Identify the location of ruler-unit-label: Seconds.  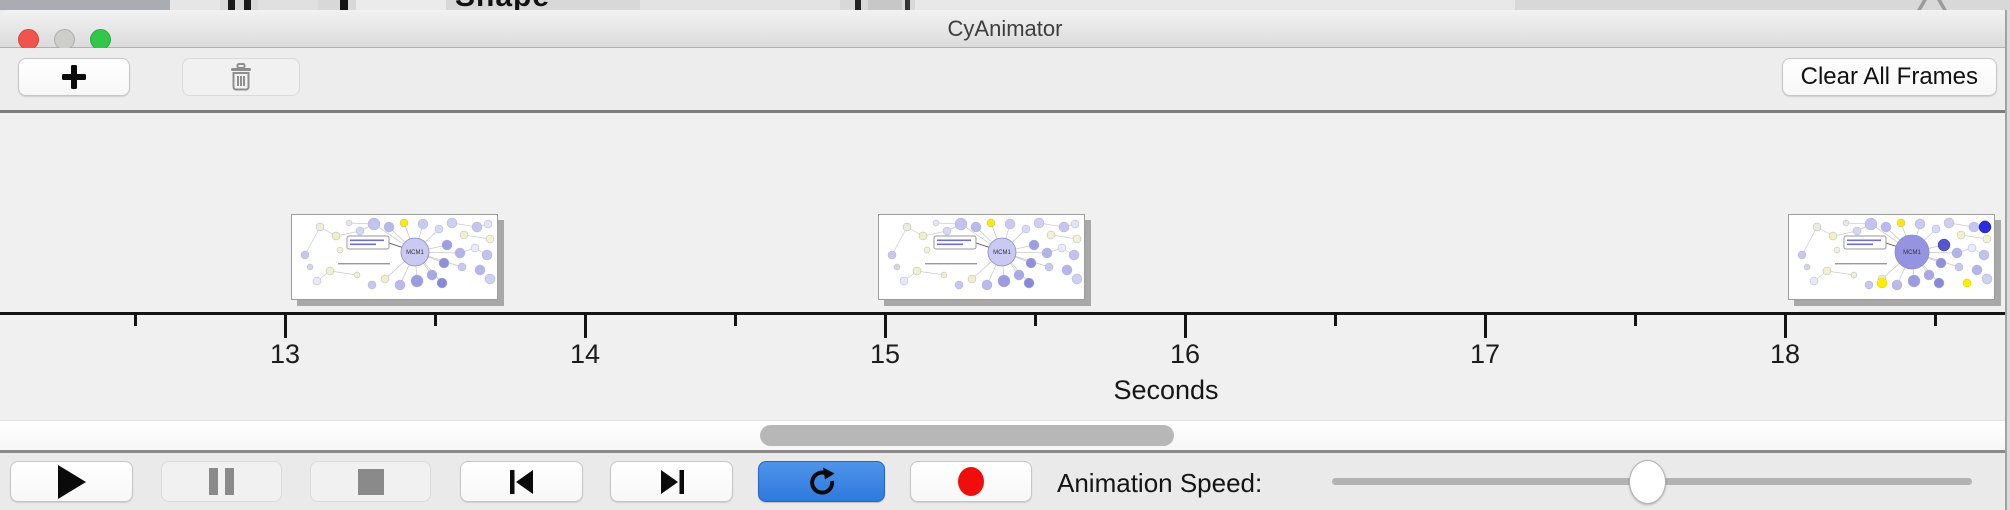
(1166, 390).